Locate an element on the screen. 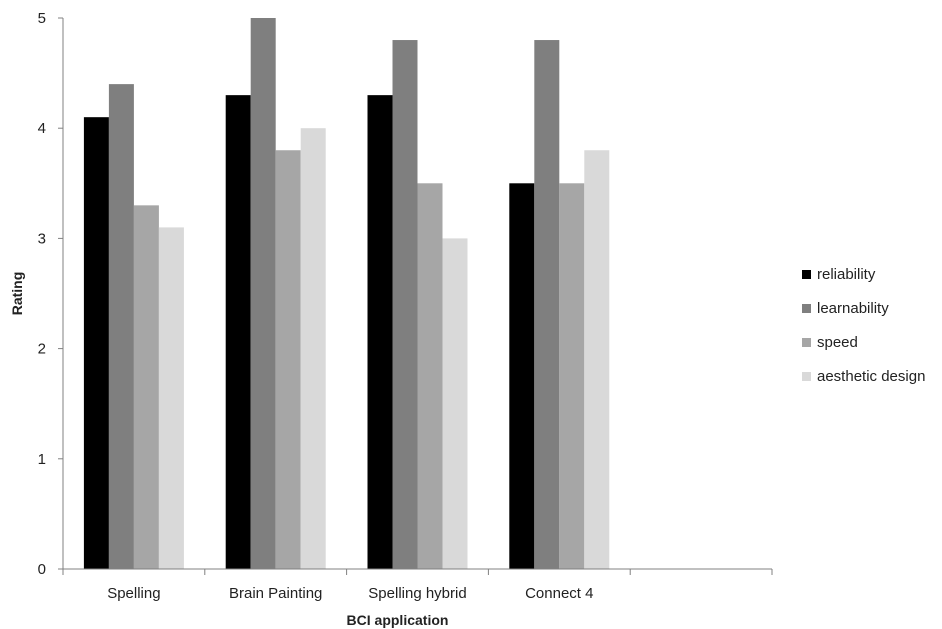  legend-label: aesthetic design is located at coordinates (871, 376).